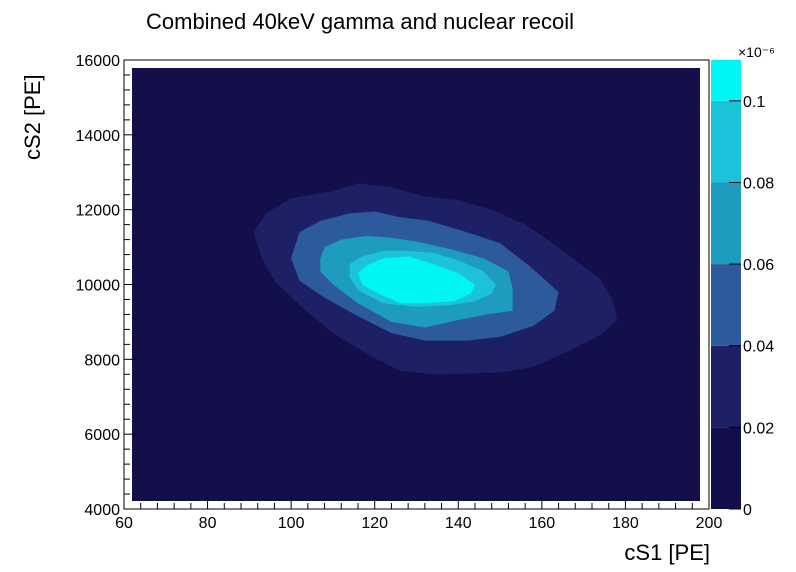 The image size is (796, 572). Describe the element at coordinates (754, 102) in the screenshot. I see `colorbar-tick-label: 0.1` at that location.